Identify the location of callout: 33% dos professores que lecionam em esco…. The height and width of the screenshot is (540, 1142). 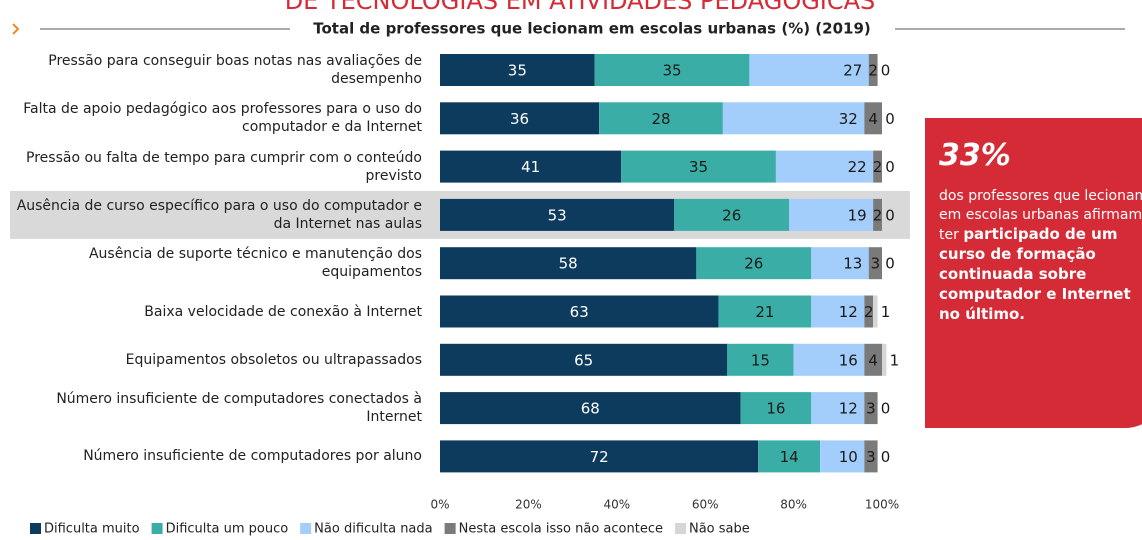
(1033, 273).